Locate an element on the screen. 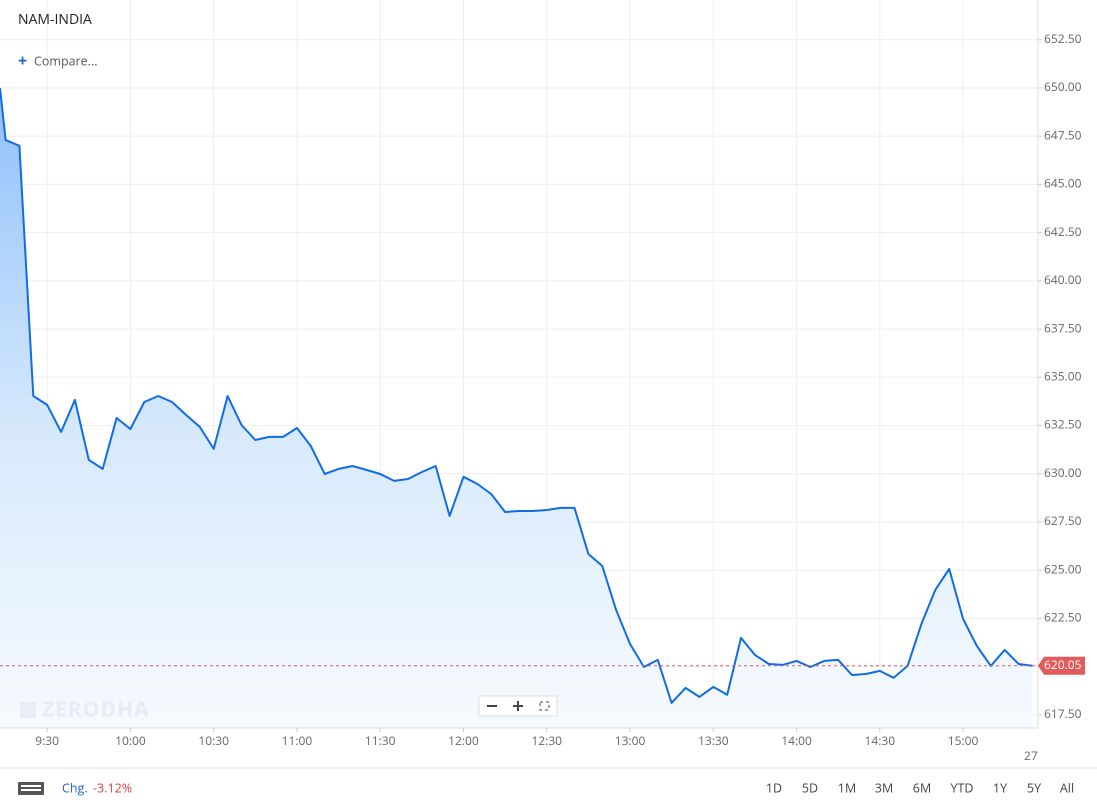 This screenshot has width=1097, height=808. range-button: 6M is located at coordinates (922, 787).